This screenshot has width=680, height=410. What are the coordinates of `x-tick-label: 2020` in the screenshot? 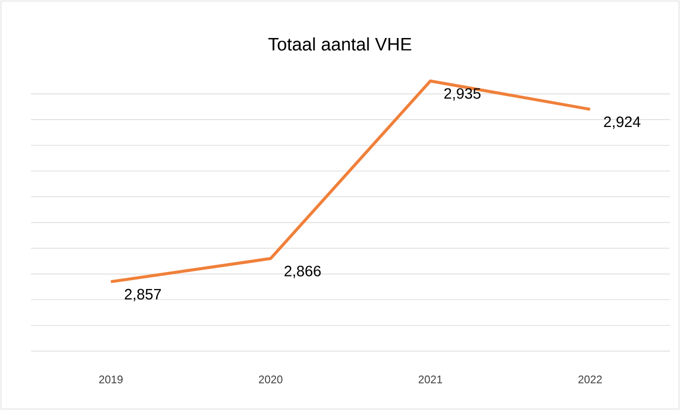 It's located at (270, 380).